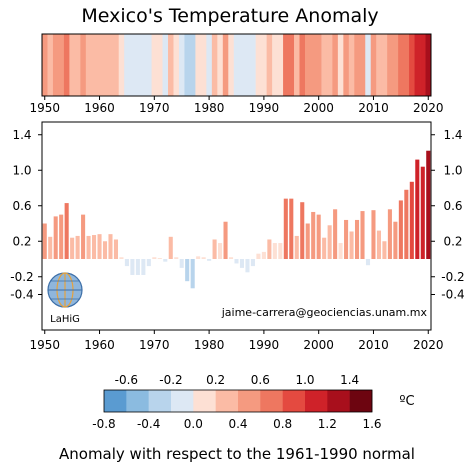  I want to click on stripe-2020, so click(428, 65).